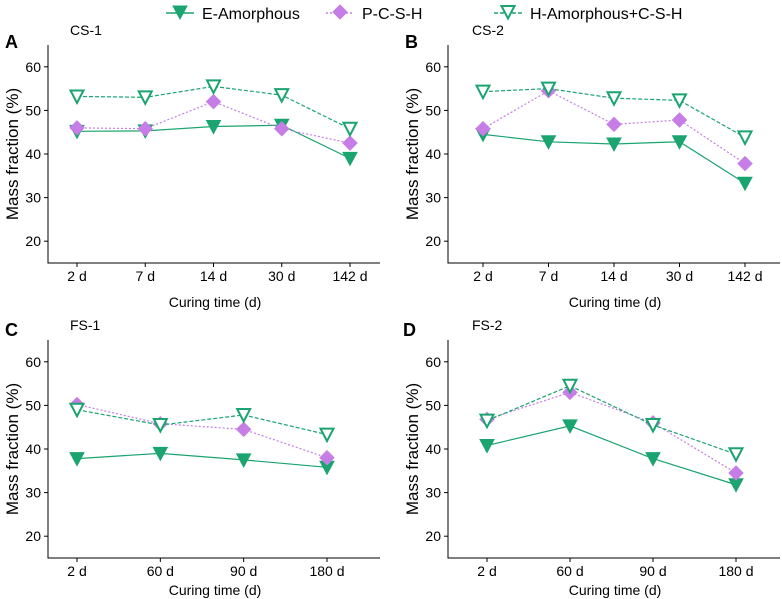  What do you see at coordinates (281, 276) in the screenshot?
I see `x-tick-label: 30 d` at bounding box center [281, 276].